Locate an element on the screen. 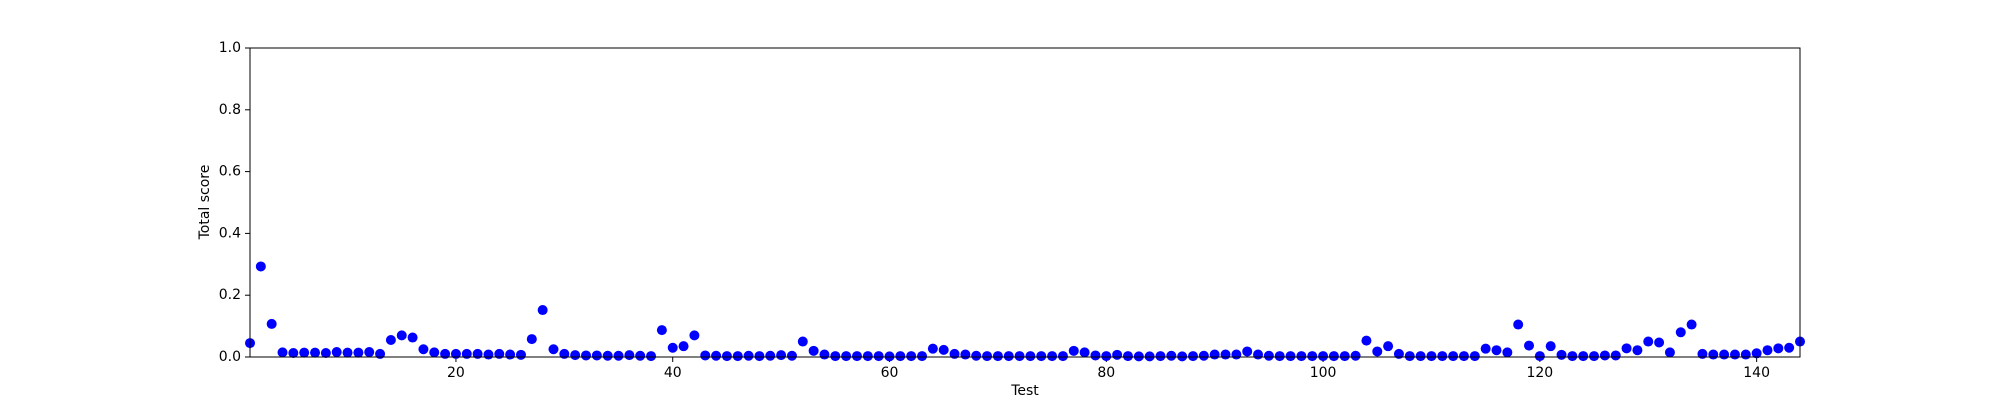 The image size is (2000, 400). y-tick-label: 0.6 is located at coordinates (230, 172).